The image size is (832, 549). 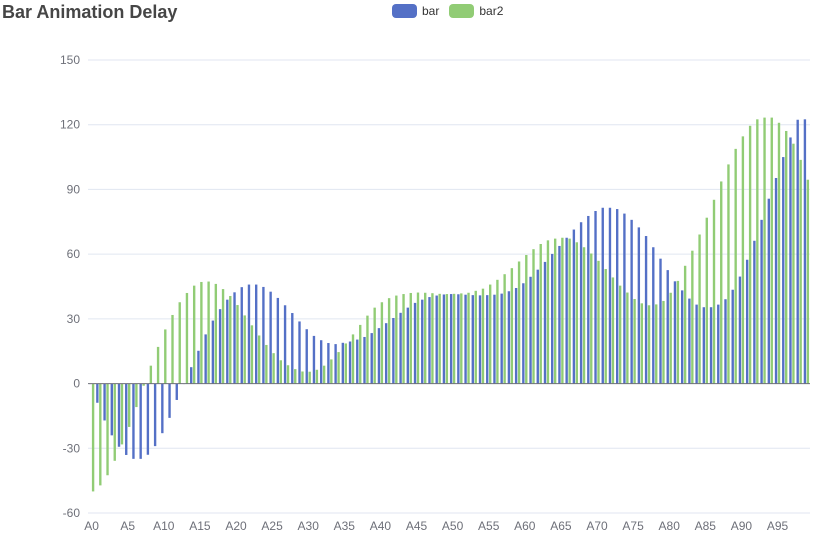 What do you see at coordinates (191, 375) in the screenshot?
I see `bar-bar-A14` at bounding box center [191, 375].